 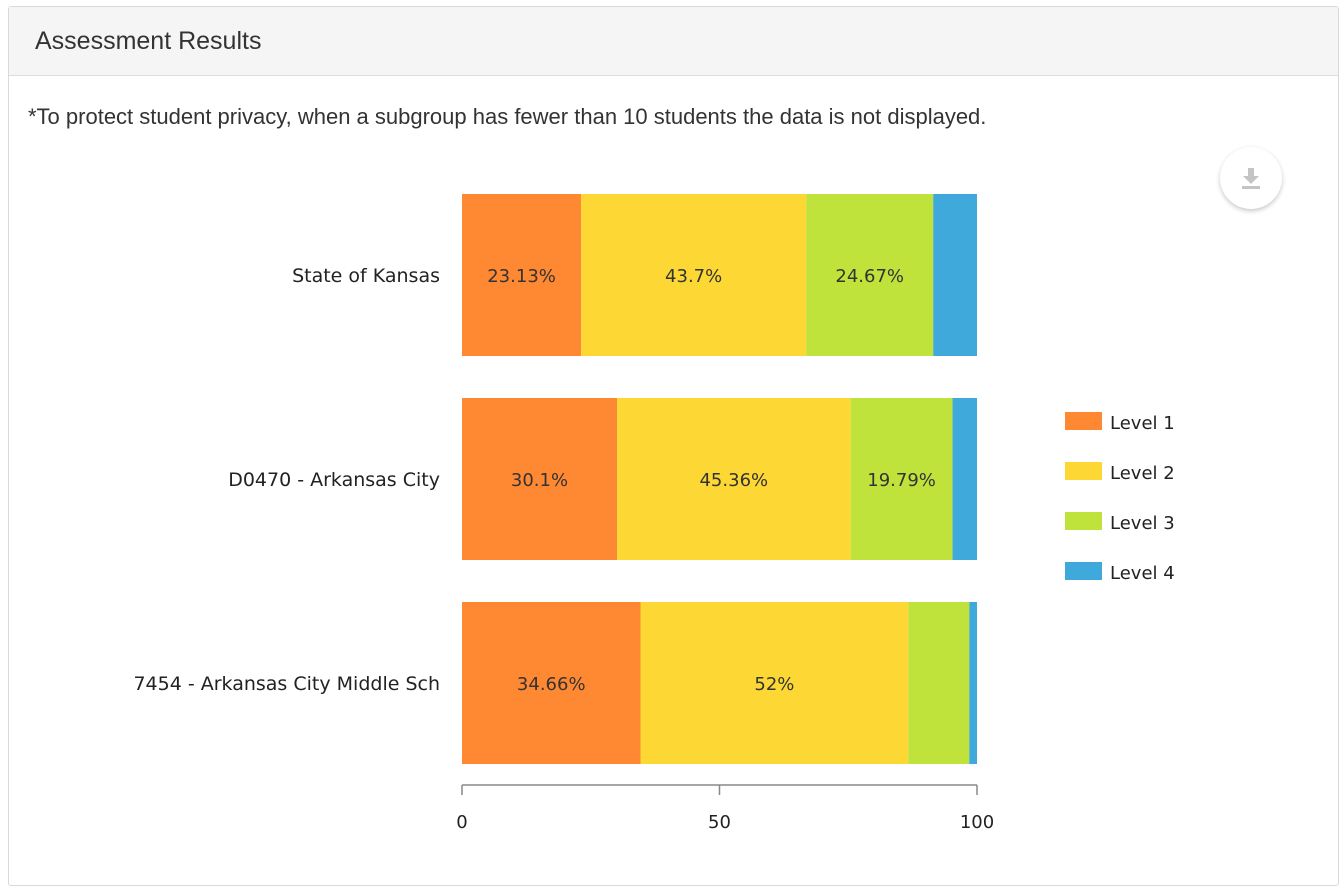 What do you see at coordinates (673, 41) in the screenshot?
I see `panel-heading: Assessment Results` at bounding box center [673, 41].